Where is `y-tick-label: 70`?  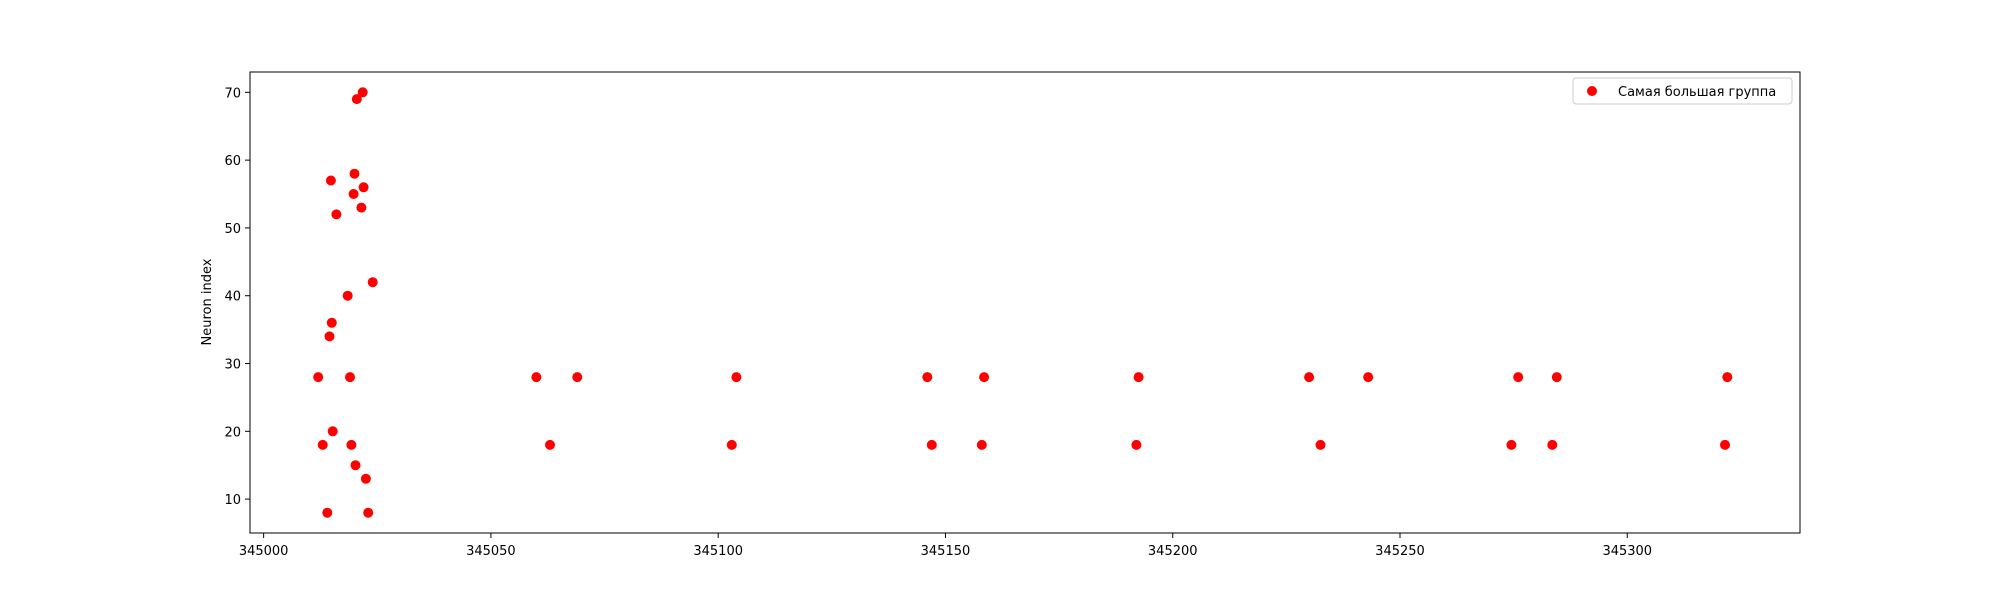 y-tick-label: 70 is located at coordinates (232, 93).